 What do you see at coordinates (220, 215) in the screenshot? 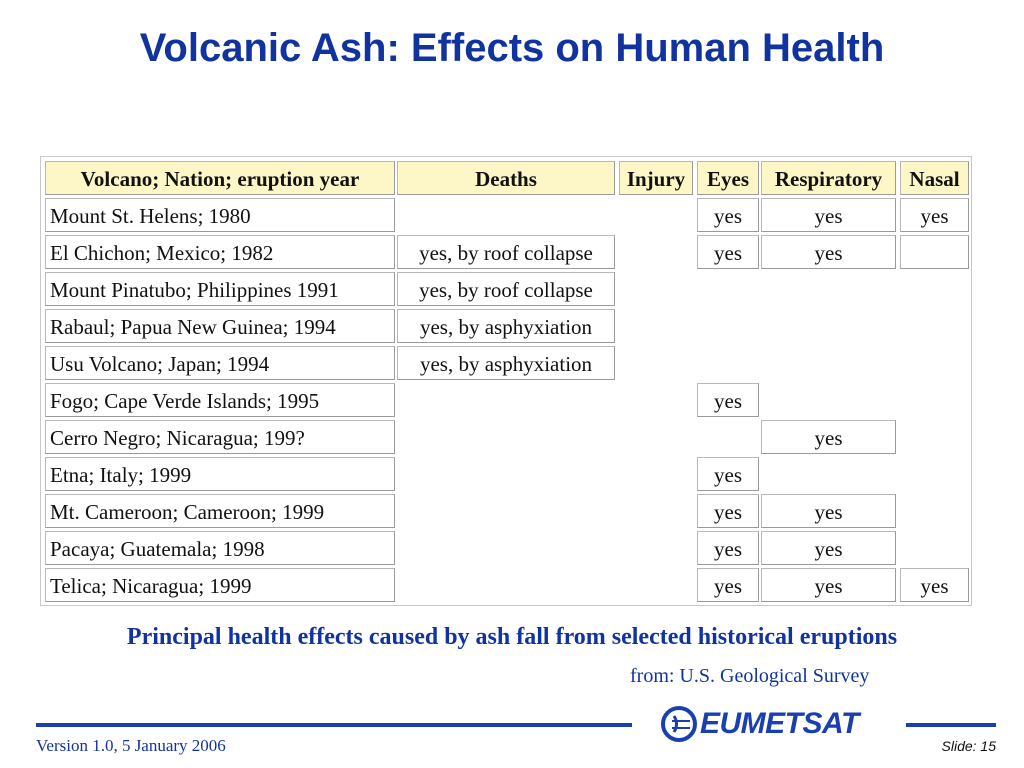
I see `row-volcano-cell: Mount St. Helens; 1980` at bounding box center [220, 215].